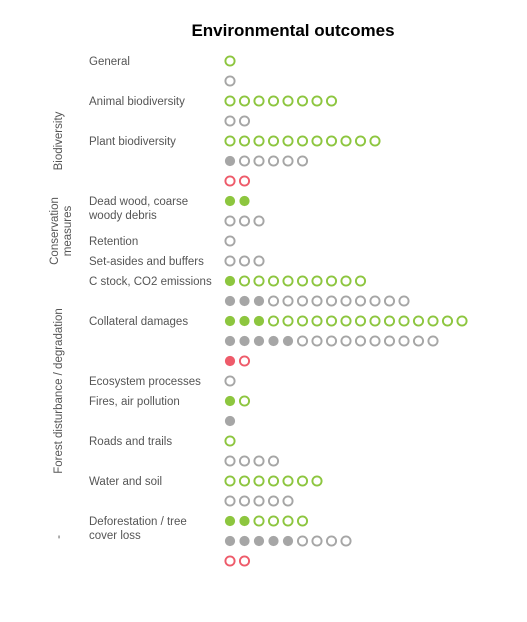  What do you see at coordinates (134, 402) in the screenshot?
I see `row-label: Fires, air pollution` at bounding box center [134, 402].